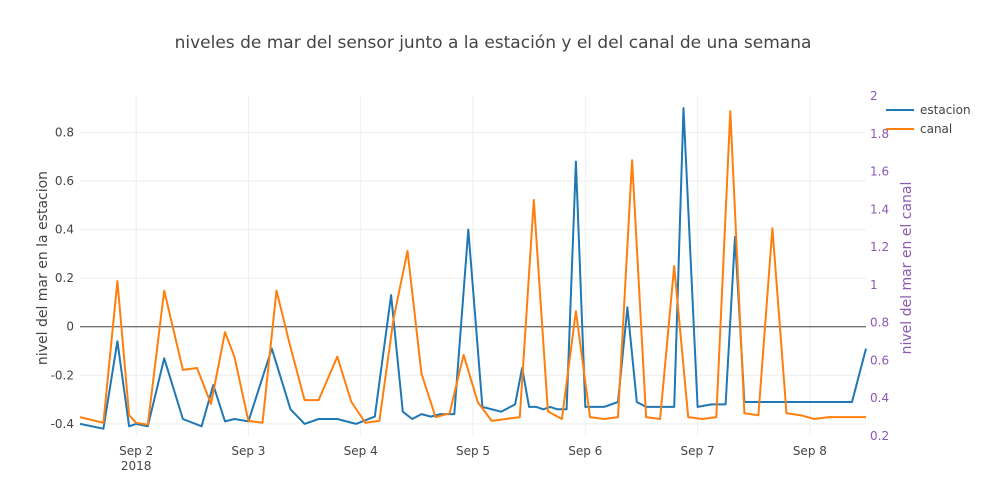  I want to click on y-tick-label: 0.4, so click(64, 230).